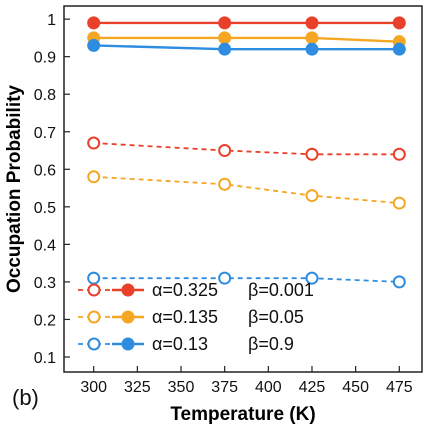 The width and height of the screenshot is (432, 430). Describe the element at coordinates (45, 283) in the screenshot. I see `y-tick-label: 0.3` at that location.